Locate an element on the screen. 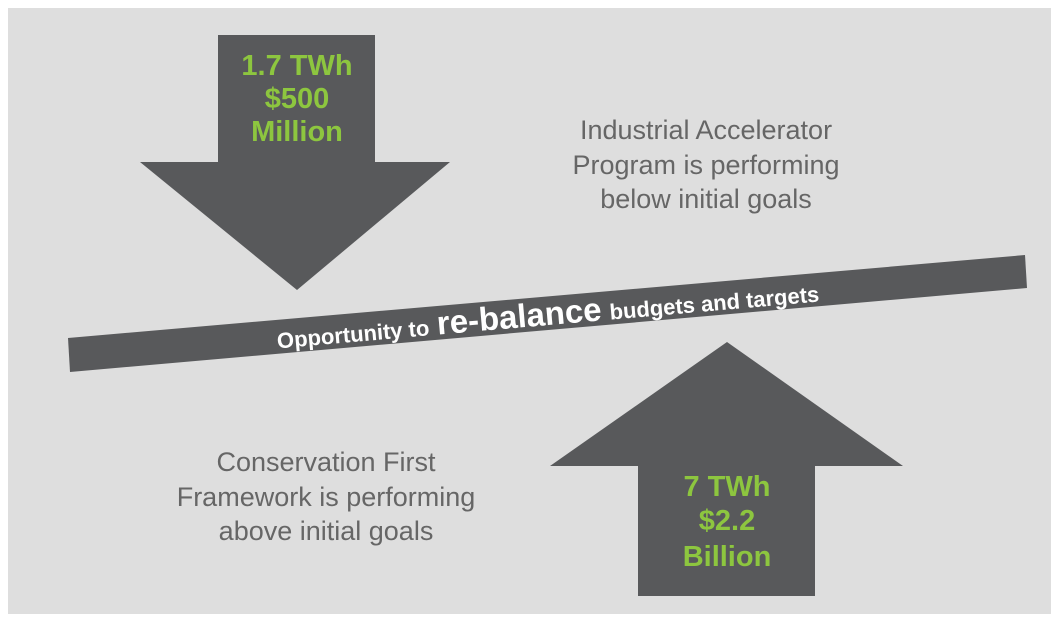 The height and width of the screenshot is (622, 1059). bottom-note: Conservation First is located at coordinates (326, 462).